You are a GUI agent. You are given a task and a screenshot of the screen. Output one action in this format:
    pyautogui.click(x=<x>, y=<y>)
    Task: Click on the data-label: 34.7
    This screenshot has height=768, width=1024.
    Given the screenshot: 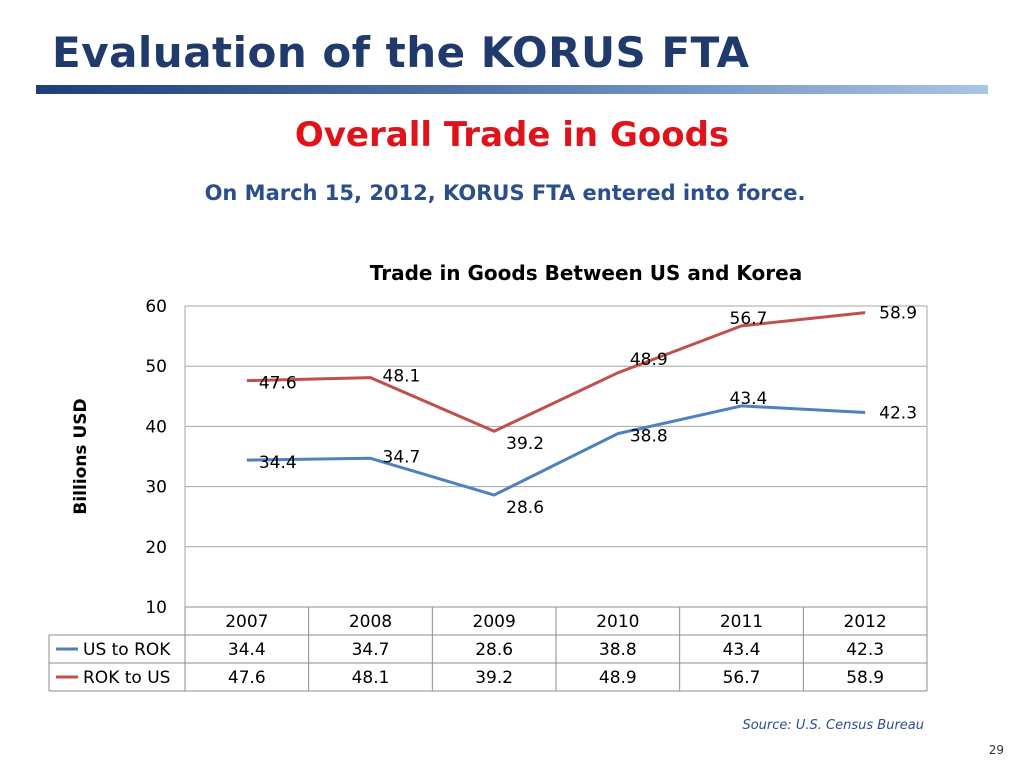 What is the action you would take?
    pyautogui.click(x=402, y=457)
    